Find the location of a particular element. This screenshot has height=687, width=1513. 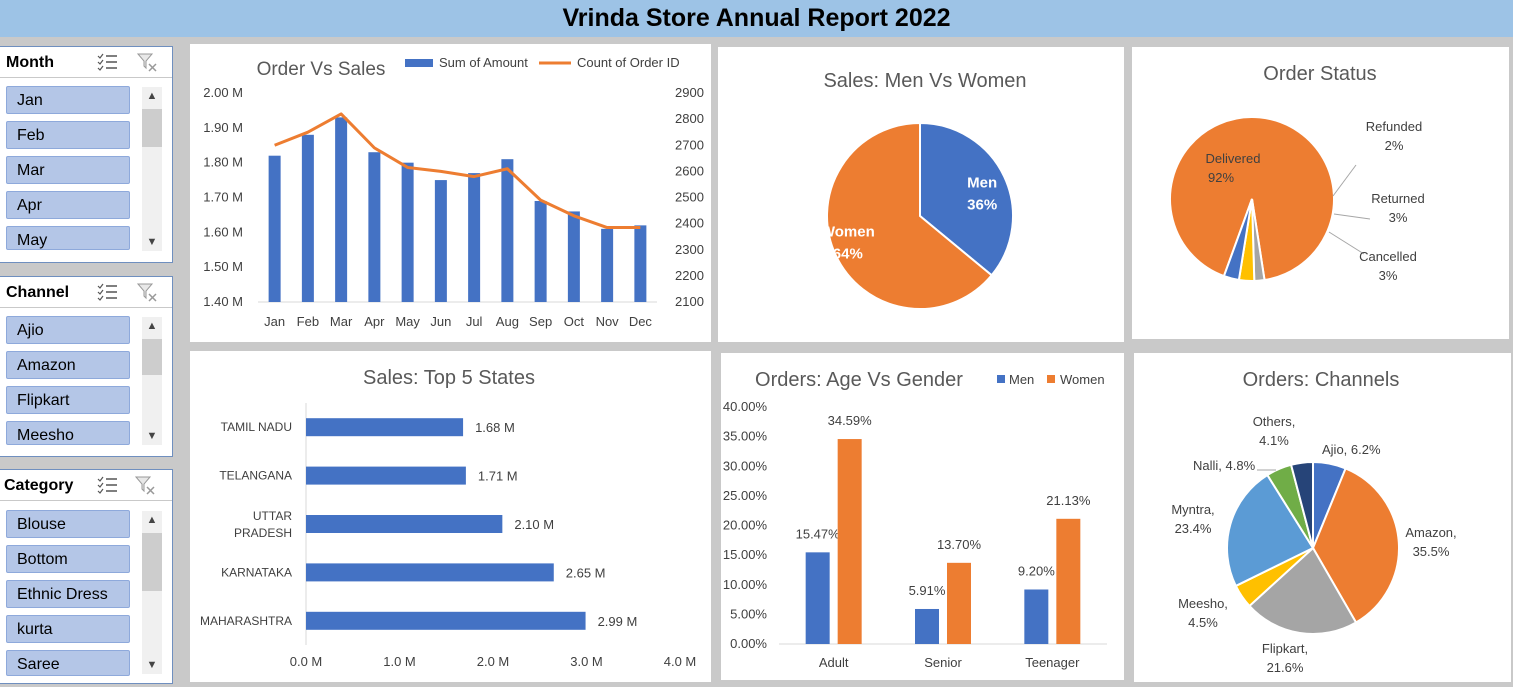

y-tick-label: 35.00% is located at coordinates (745, 436).